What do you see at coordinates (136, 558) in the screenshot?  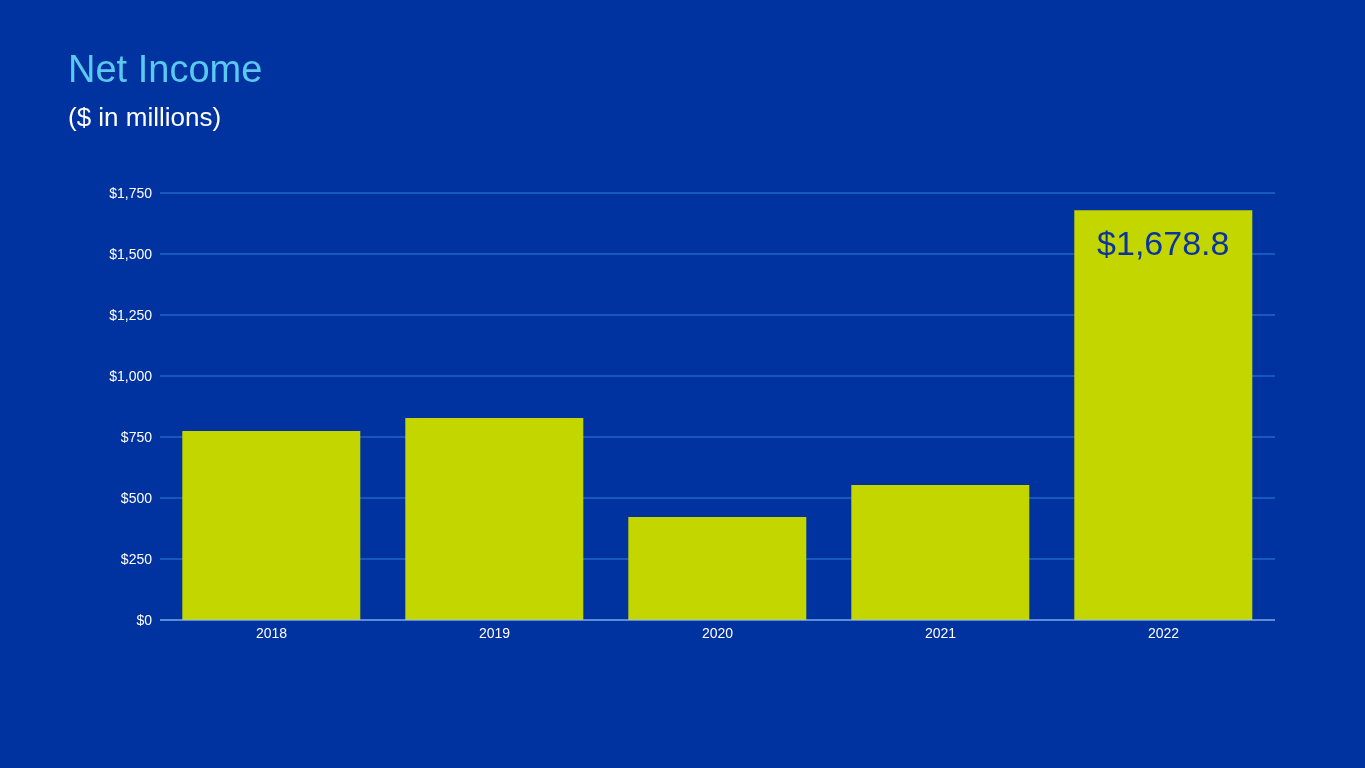 I see `y-tick-label: $250` at bounding box center [136, 558].